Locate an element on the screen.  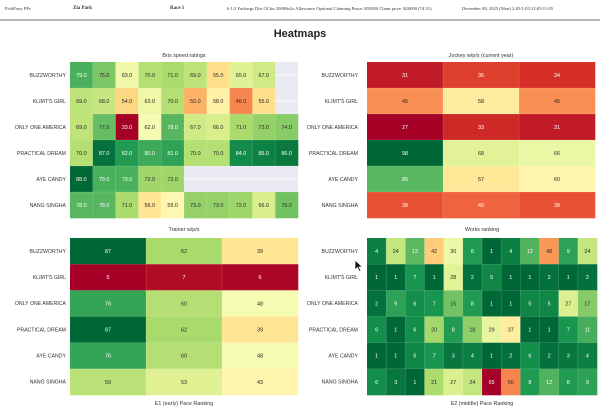
race-number: Race 1 is located at coordinates (177, 8).